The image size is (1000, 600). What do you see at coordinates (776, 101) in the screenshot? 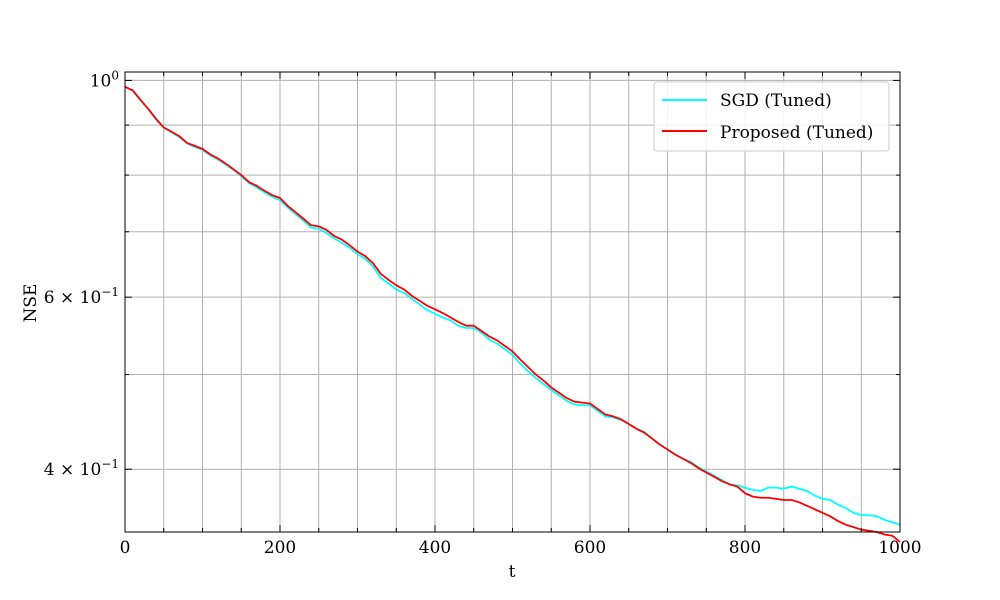
I see `legend-label-sgd: SGD (Tuned)` at bounding box center [776, 101].